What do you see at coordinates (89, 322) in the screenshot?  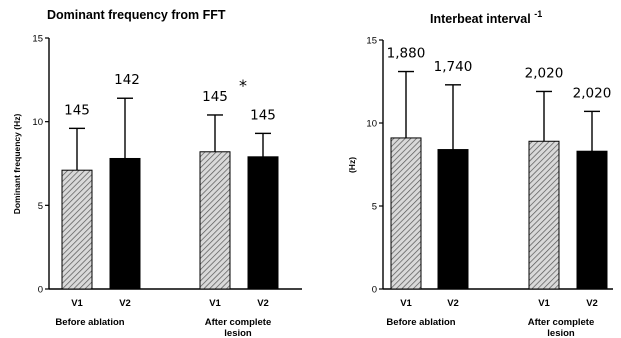 I see `chart1-group-label-before: Before ablation` at bounding box center [89, 322].